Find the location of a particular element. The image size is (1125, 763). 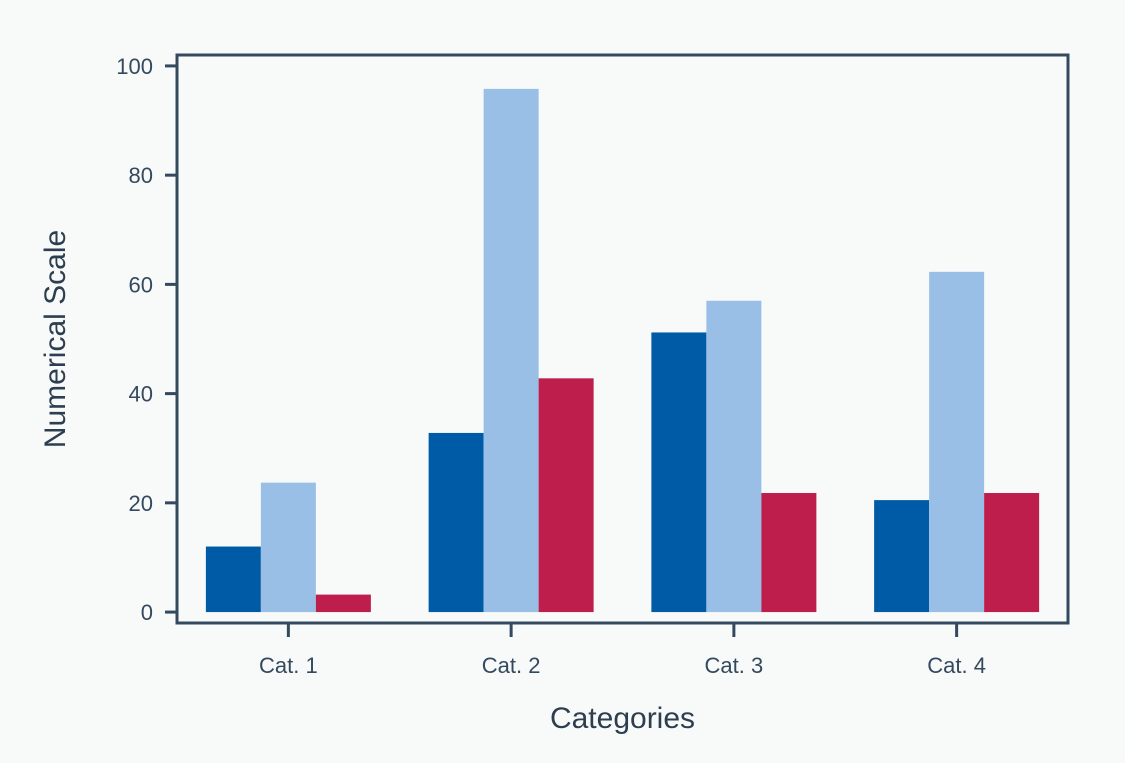

y-axis-ticks: 0 20 40 60 80 100 is located at coordinates (146, 339).